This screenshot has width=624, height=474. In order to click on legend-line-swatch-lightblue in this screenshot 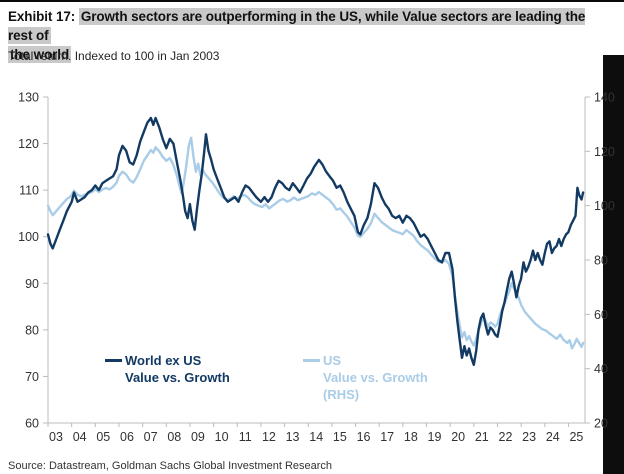, I will do `click(311, 360)`.